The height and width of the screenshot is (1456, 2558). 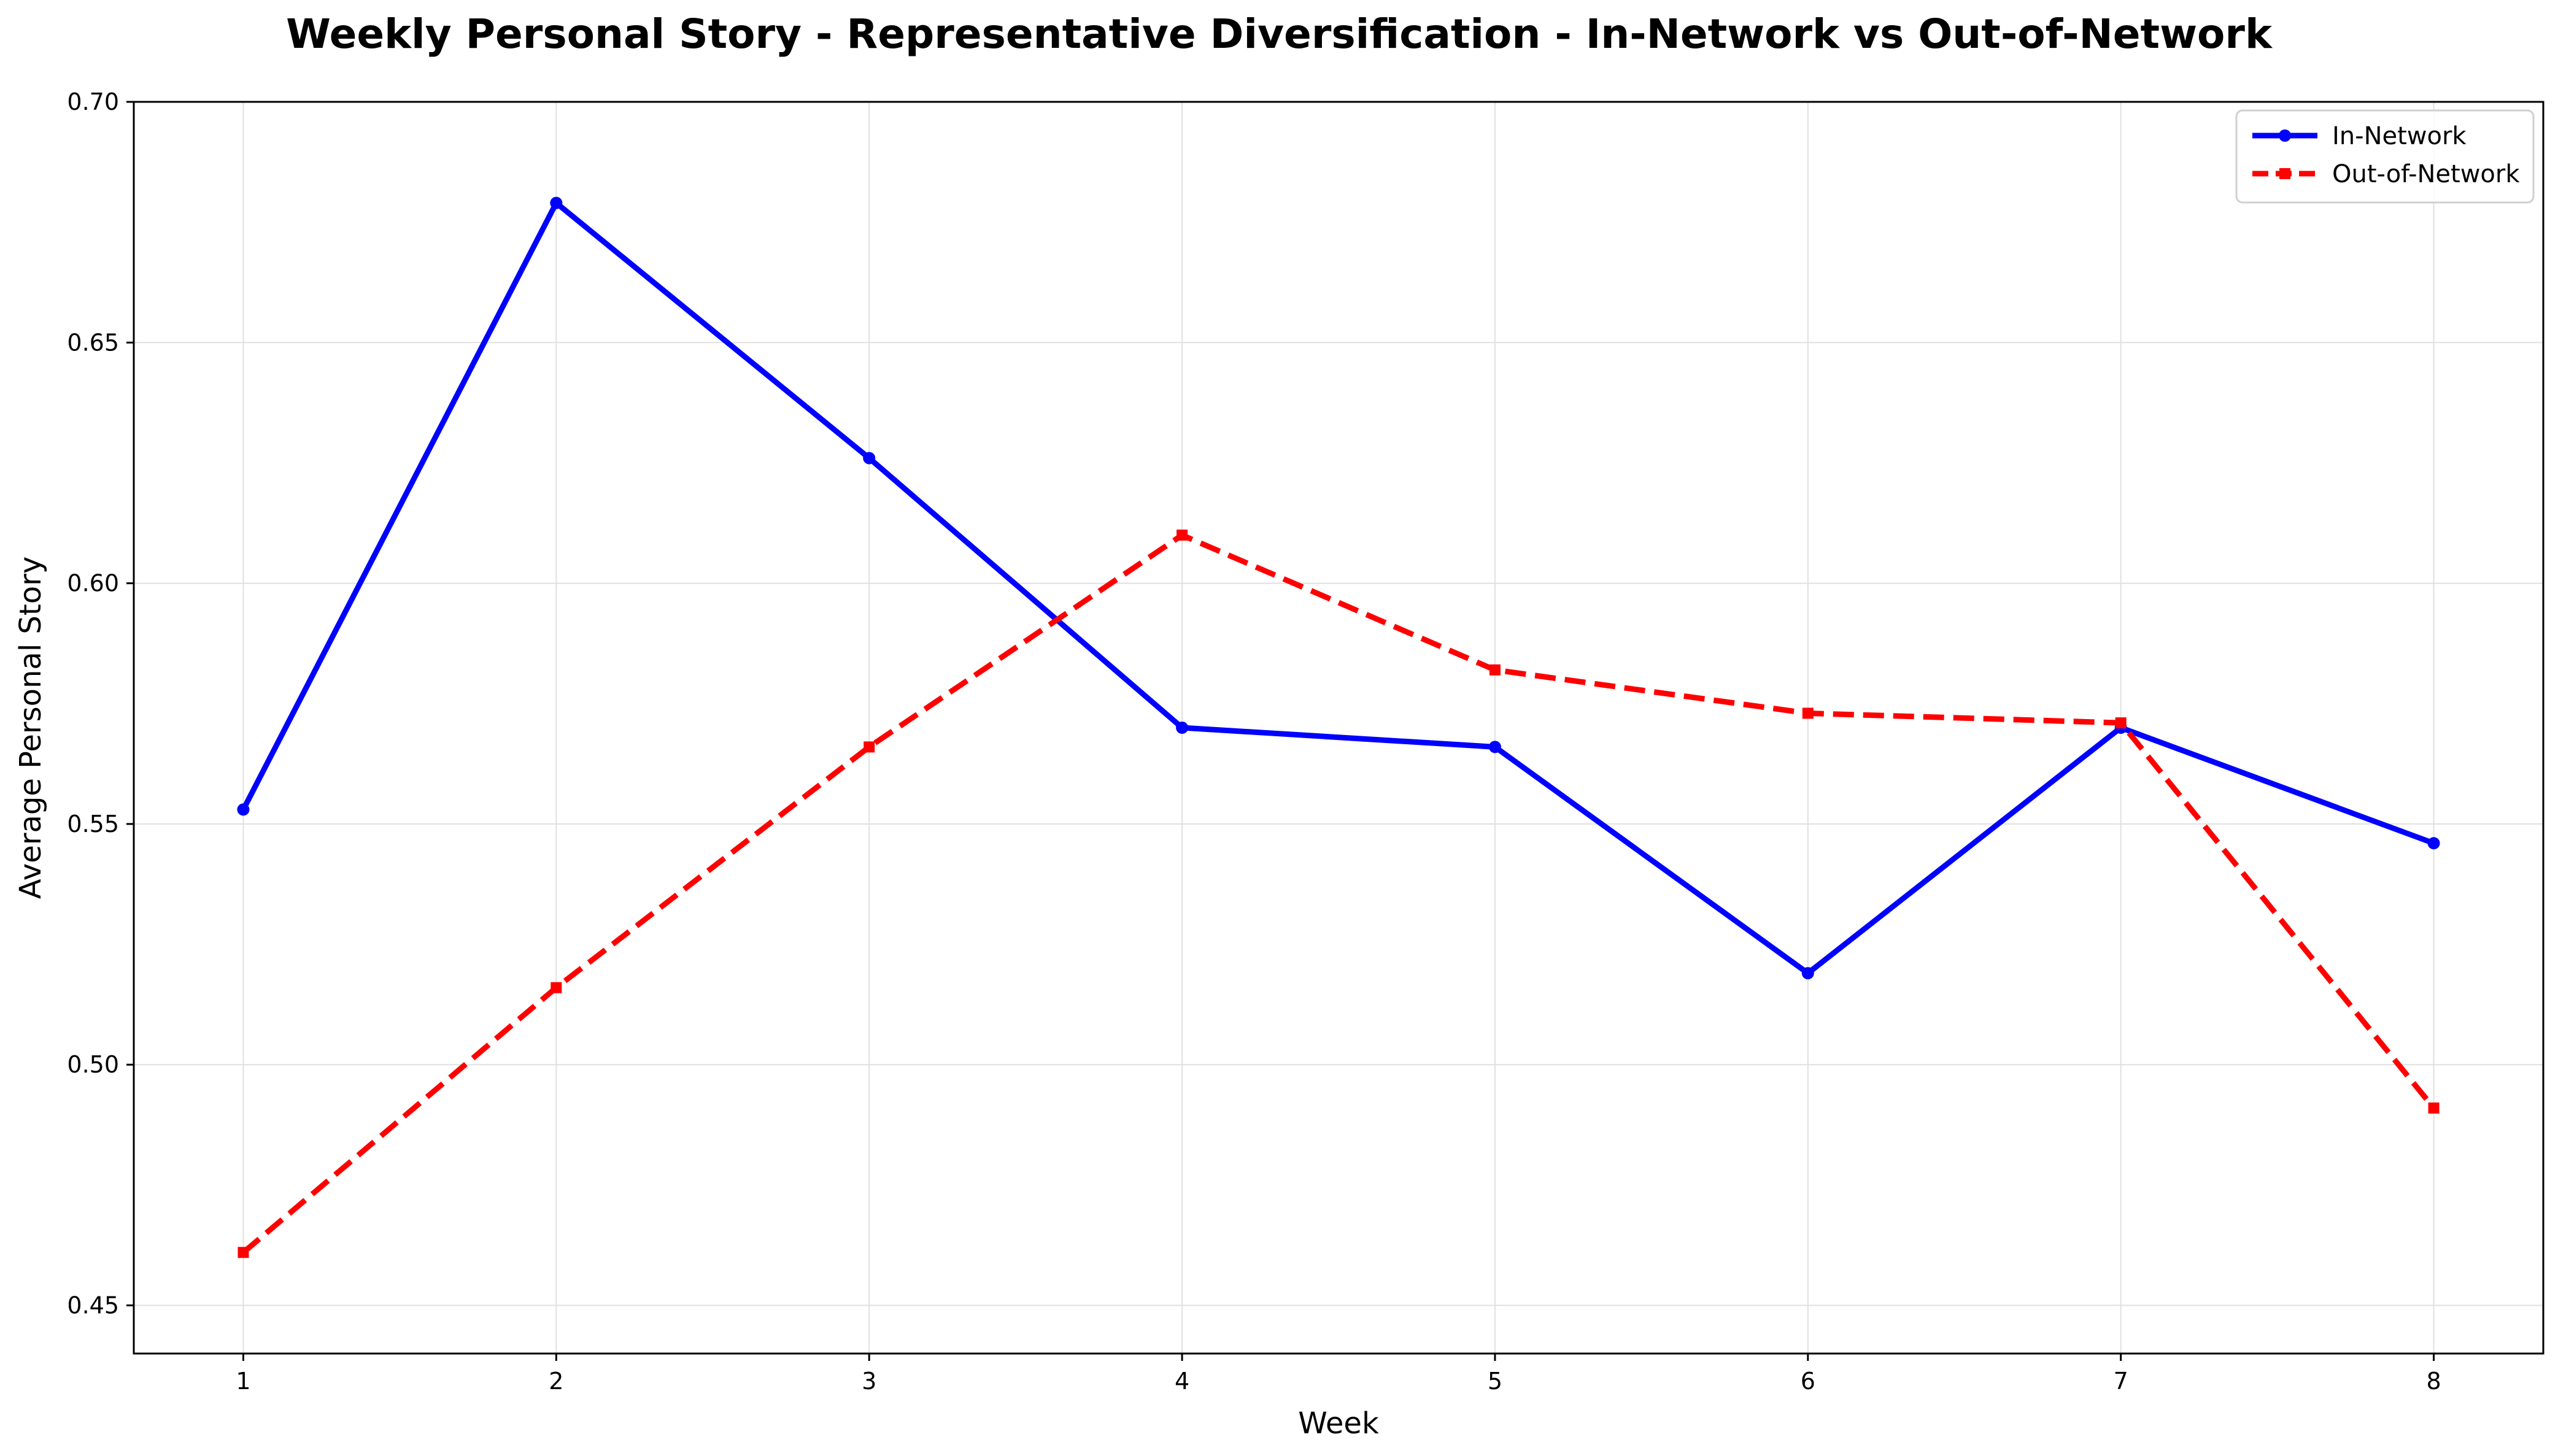 What do you see at coordinates (1338, 1423) in the screenshot?
I see `x-axis-label: Week` at bounding box center [1338, 1423].